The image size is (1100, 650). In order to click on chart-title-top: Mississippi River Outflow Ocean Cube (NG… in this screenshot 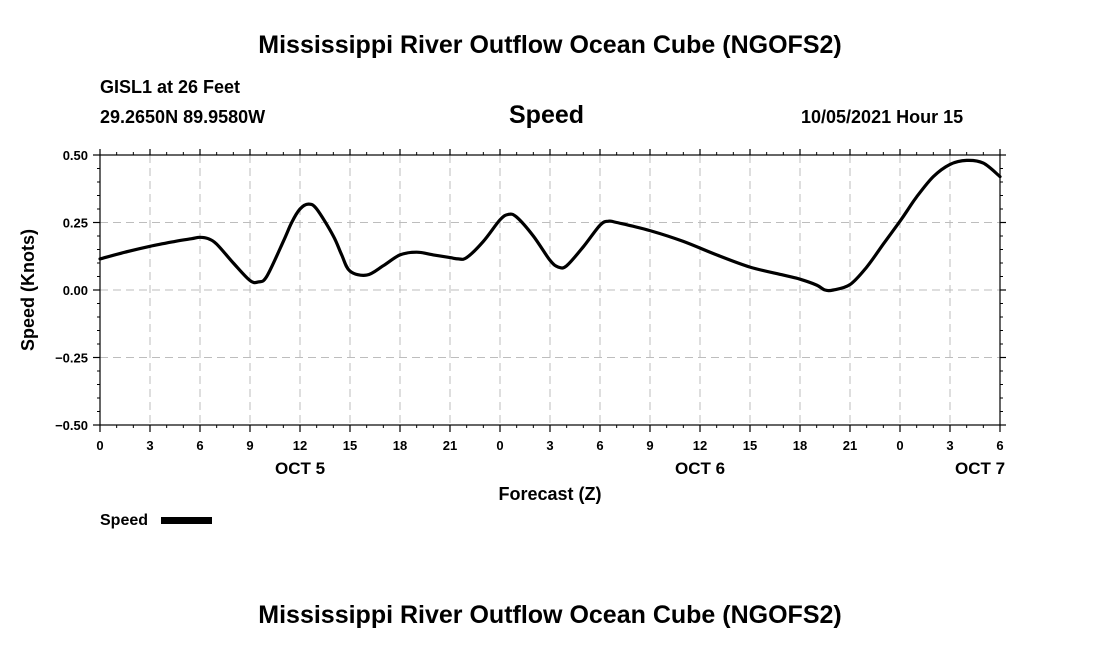, I will do `click(550, 45)`.